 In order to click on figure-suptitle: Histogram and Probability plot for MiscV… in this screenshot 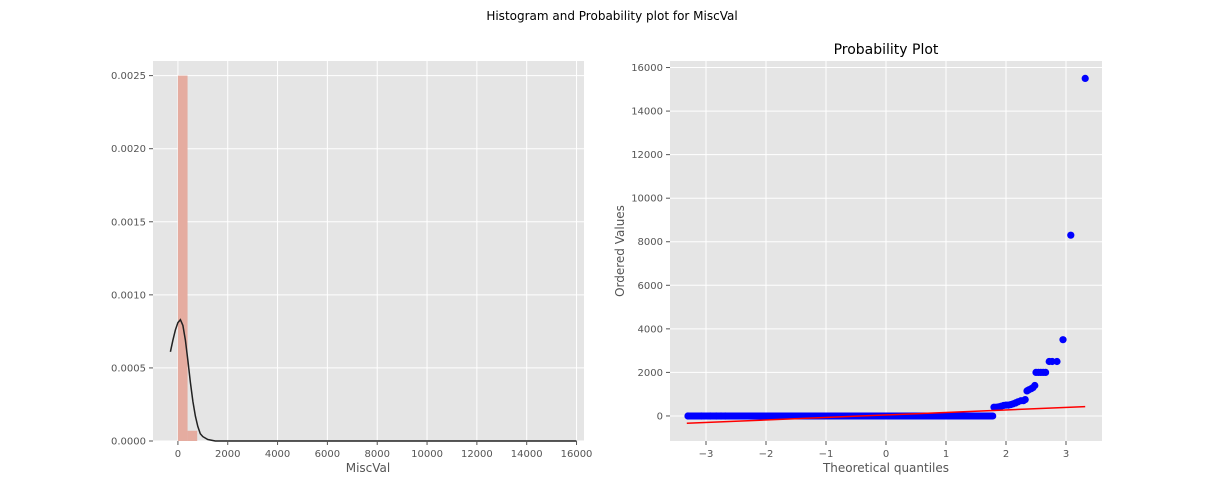, I will do `click(611, 16)`.